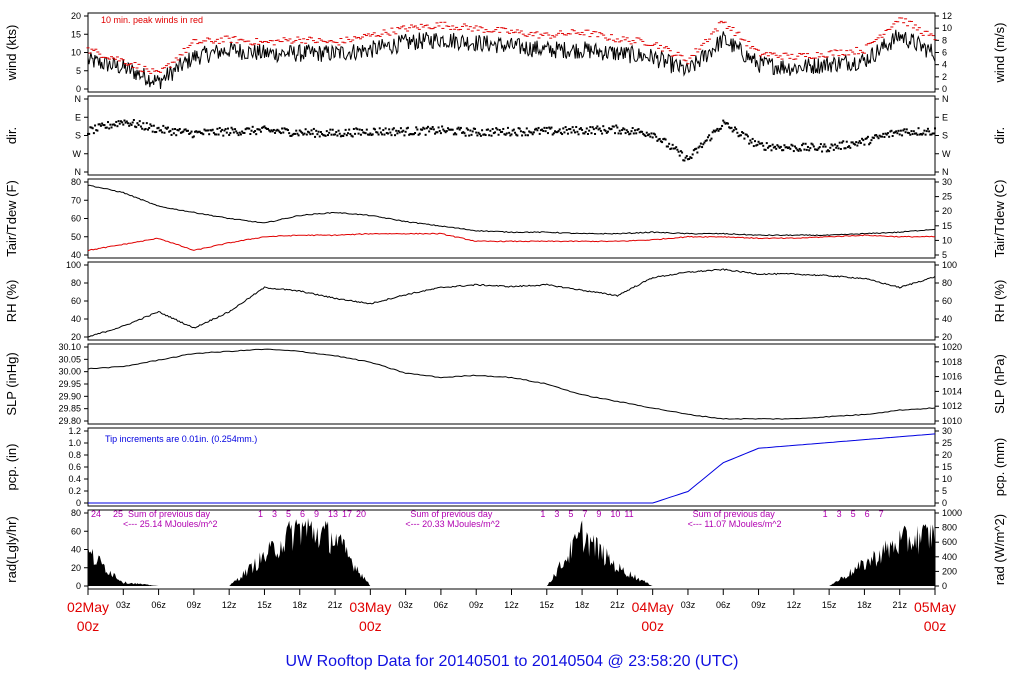  Describe the element at coordinates (194, 605) in the screenshot. I see `time-tick-label: 09z` at that location.